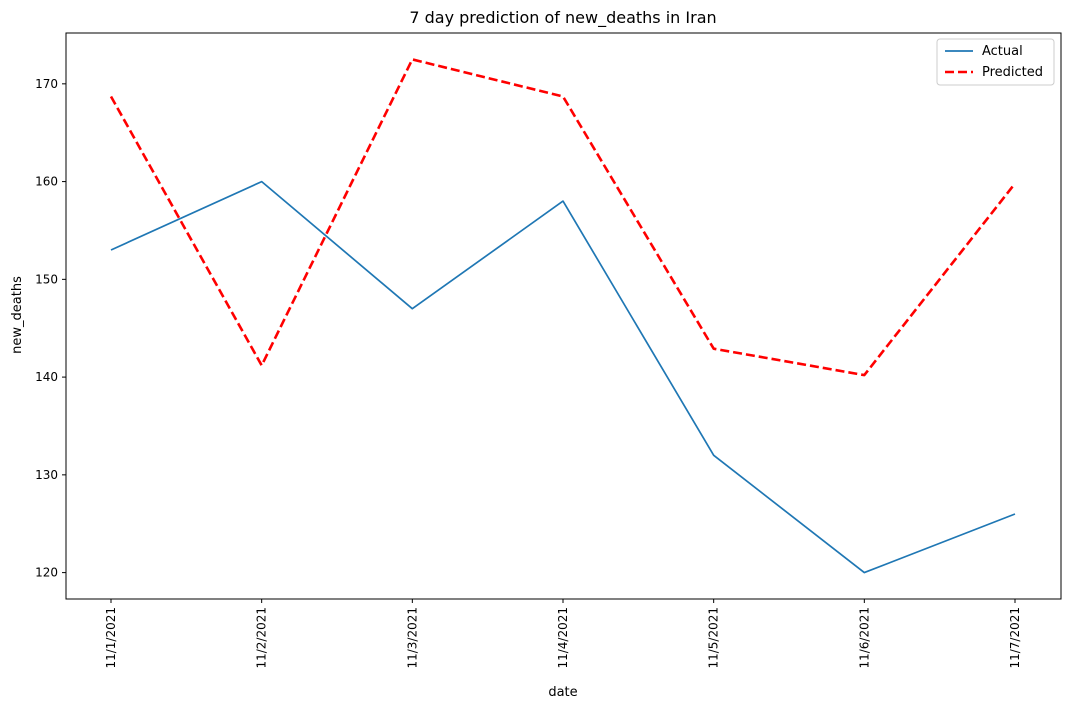 The image size is (1070, 709). Describe the element at coordinates (46, 573) in the screenshot. I see `y-tick-label: 120` at that location.